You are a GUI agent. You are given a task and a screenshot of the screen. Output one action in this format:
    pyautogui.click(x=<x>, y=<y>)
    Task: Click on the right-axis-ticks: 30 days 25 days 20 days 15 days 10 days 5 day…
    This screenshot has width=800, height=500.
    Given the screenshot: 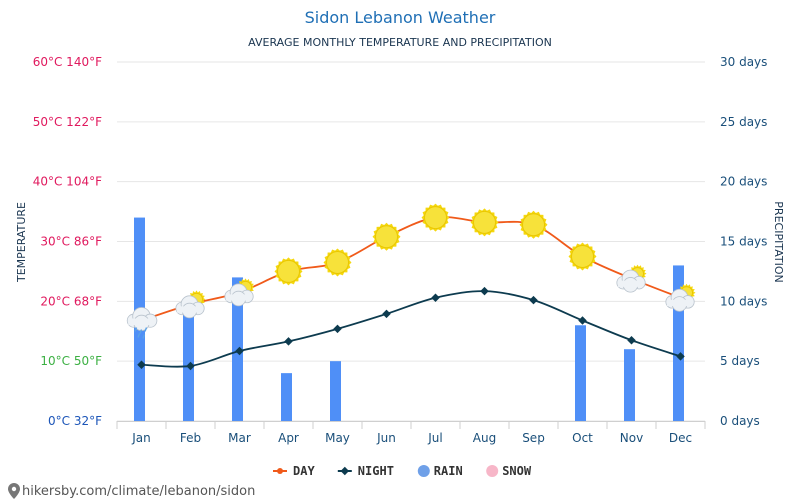 What is the action you would take?
    pyautogui.click(x=743, y=241)
    